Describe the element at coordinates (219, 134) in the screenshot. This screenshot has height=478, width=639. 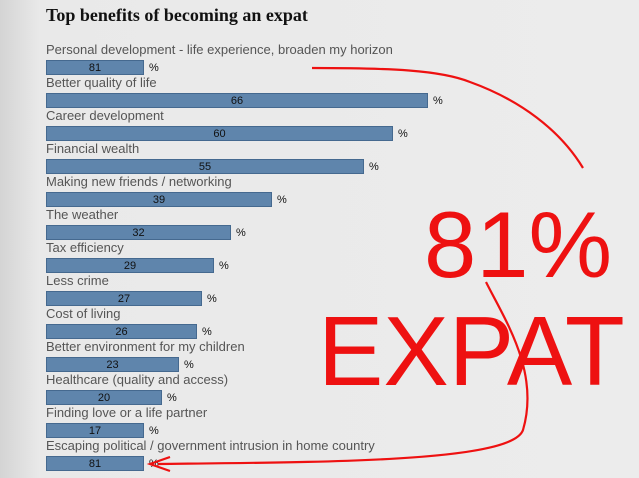
I see `bar-value-label: 60` at that location.